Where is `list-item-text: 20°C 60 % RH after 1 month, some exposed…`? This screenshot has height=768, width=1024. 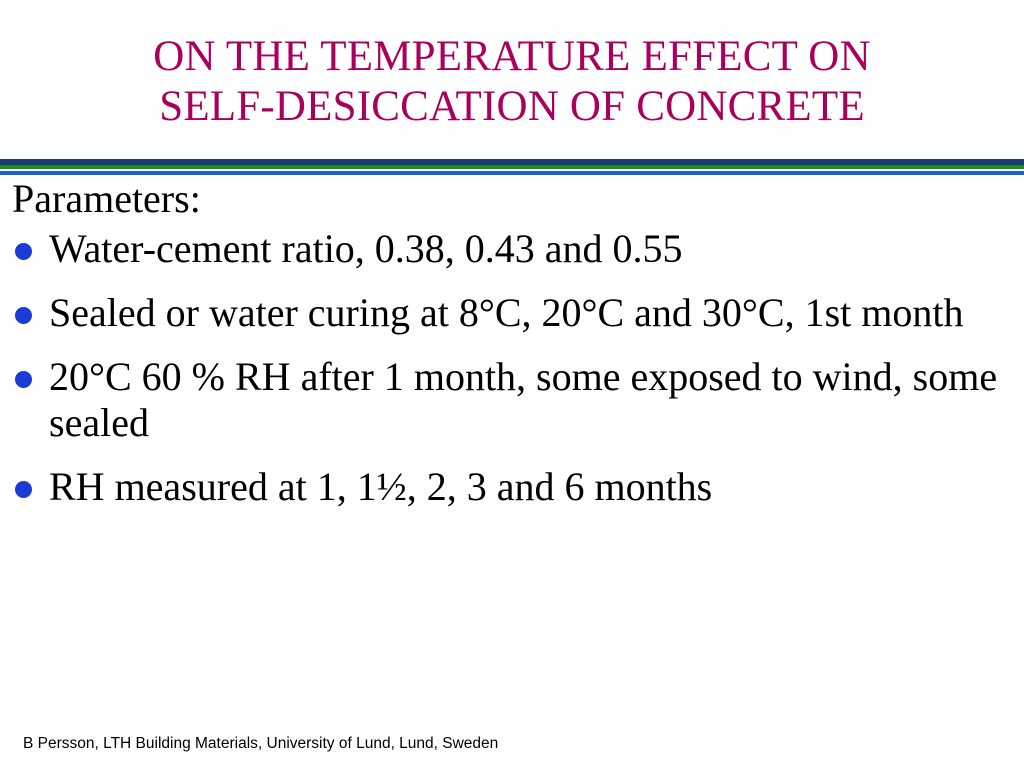 list-item-text: 20°C 60 % RH after 1 month, some exposed… is located at coordinates (523, 399).